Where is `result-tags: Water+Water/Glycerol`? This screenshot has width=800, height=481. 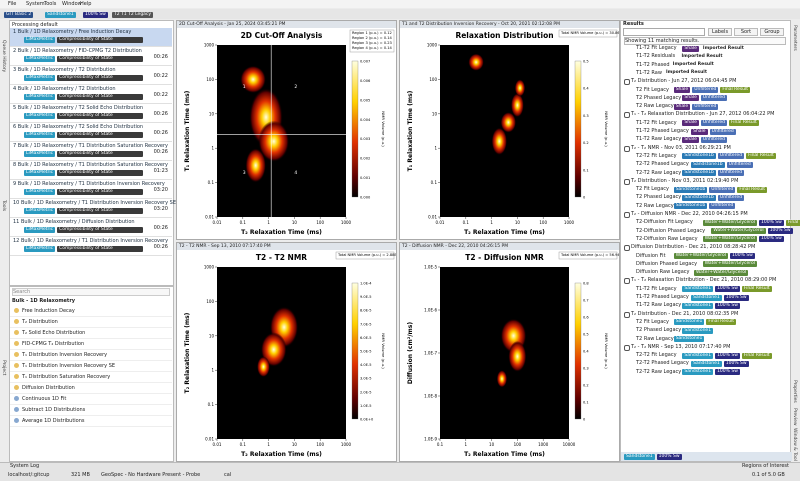 result-tags: Water+Water/Glycerol is located at coordinates (730, 264).